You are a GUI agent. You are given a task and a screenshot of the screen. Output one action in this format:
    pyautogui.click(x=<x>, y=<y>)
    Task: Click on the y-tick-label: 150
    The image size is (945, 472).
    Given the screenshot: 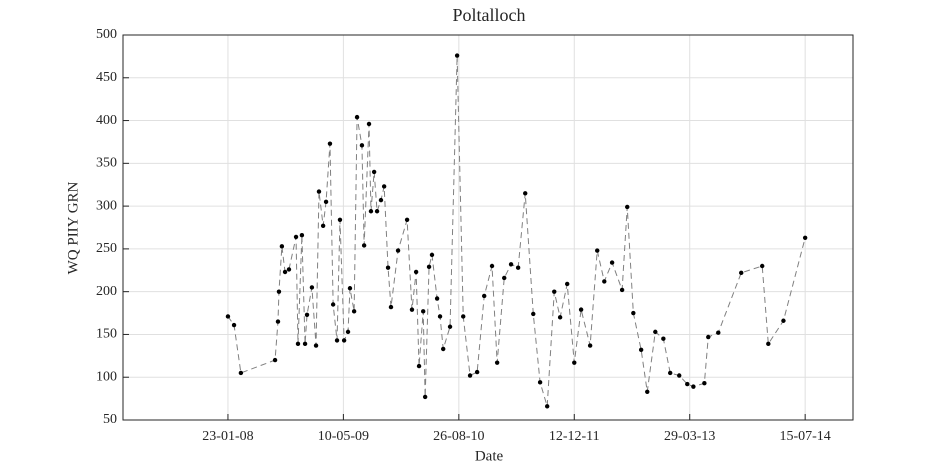 What is the action you would take?
    pyautogui.click(x=106, y=334)
    